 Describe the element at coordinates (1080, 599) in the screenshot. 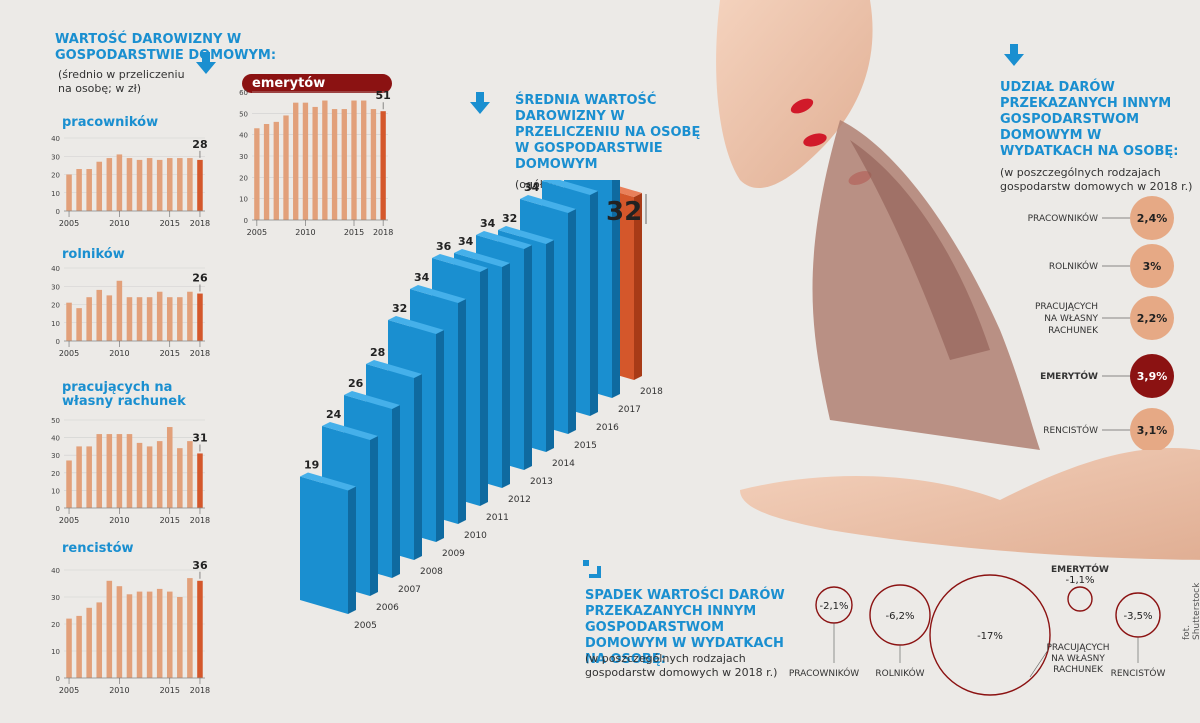

I see `decrease-circle` at that location.